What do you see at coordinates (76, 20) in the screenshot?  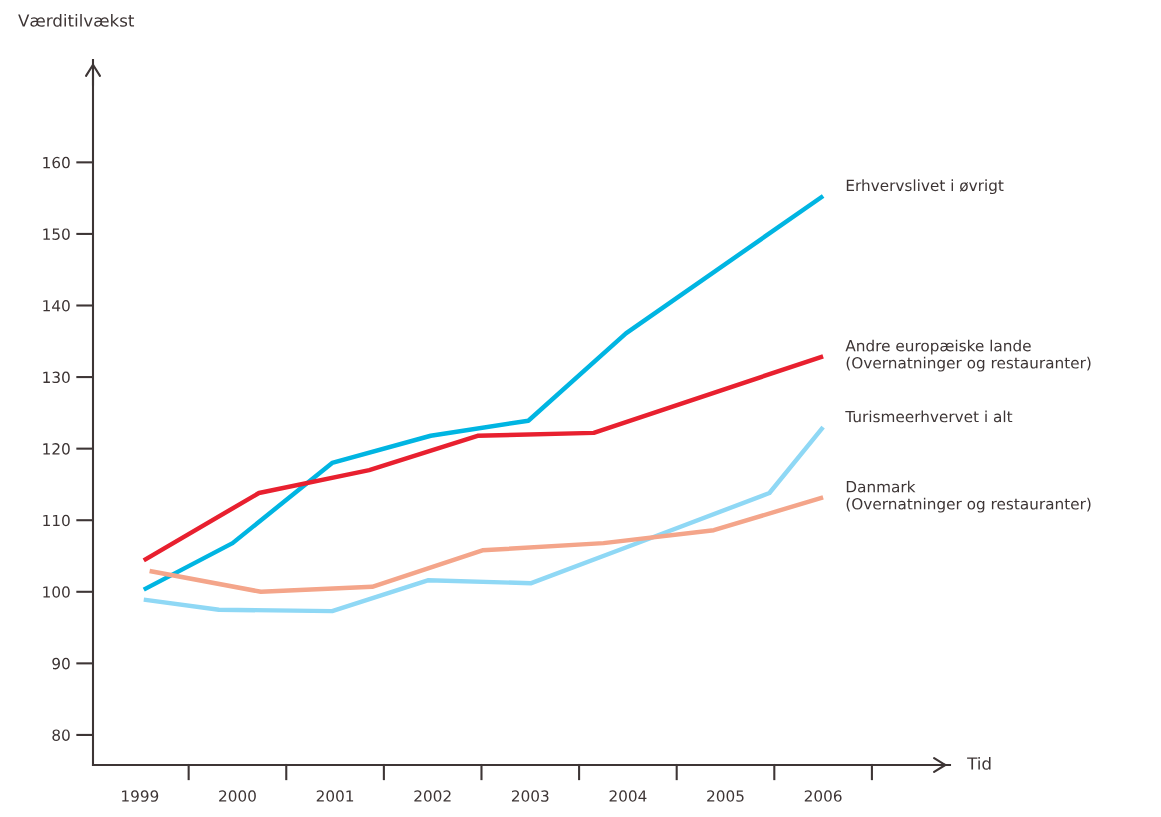 I see `y-axis-title: Værditilvækst` at bounding box center [76, 20].